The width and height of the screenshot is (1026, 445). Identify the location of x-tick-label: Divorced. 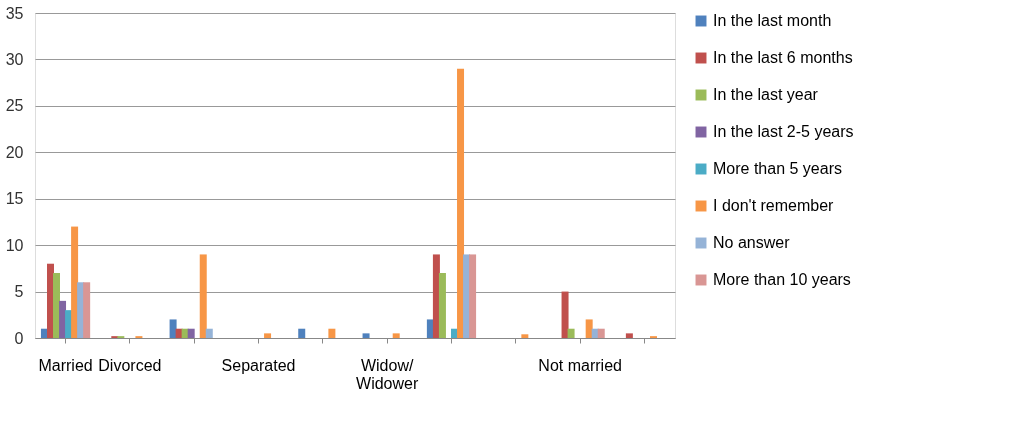
(130, 365).